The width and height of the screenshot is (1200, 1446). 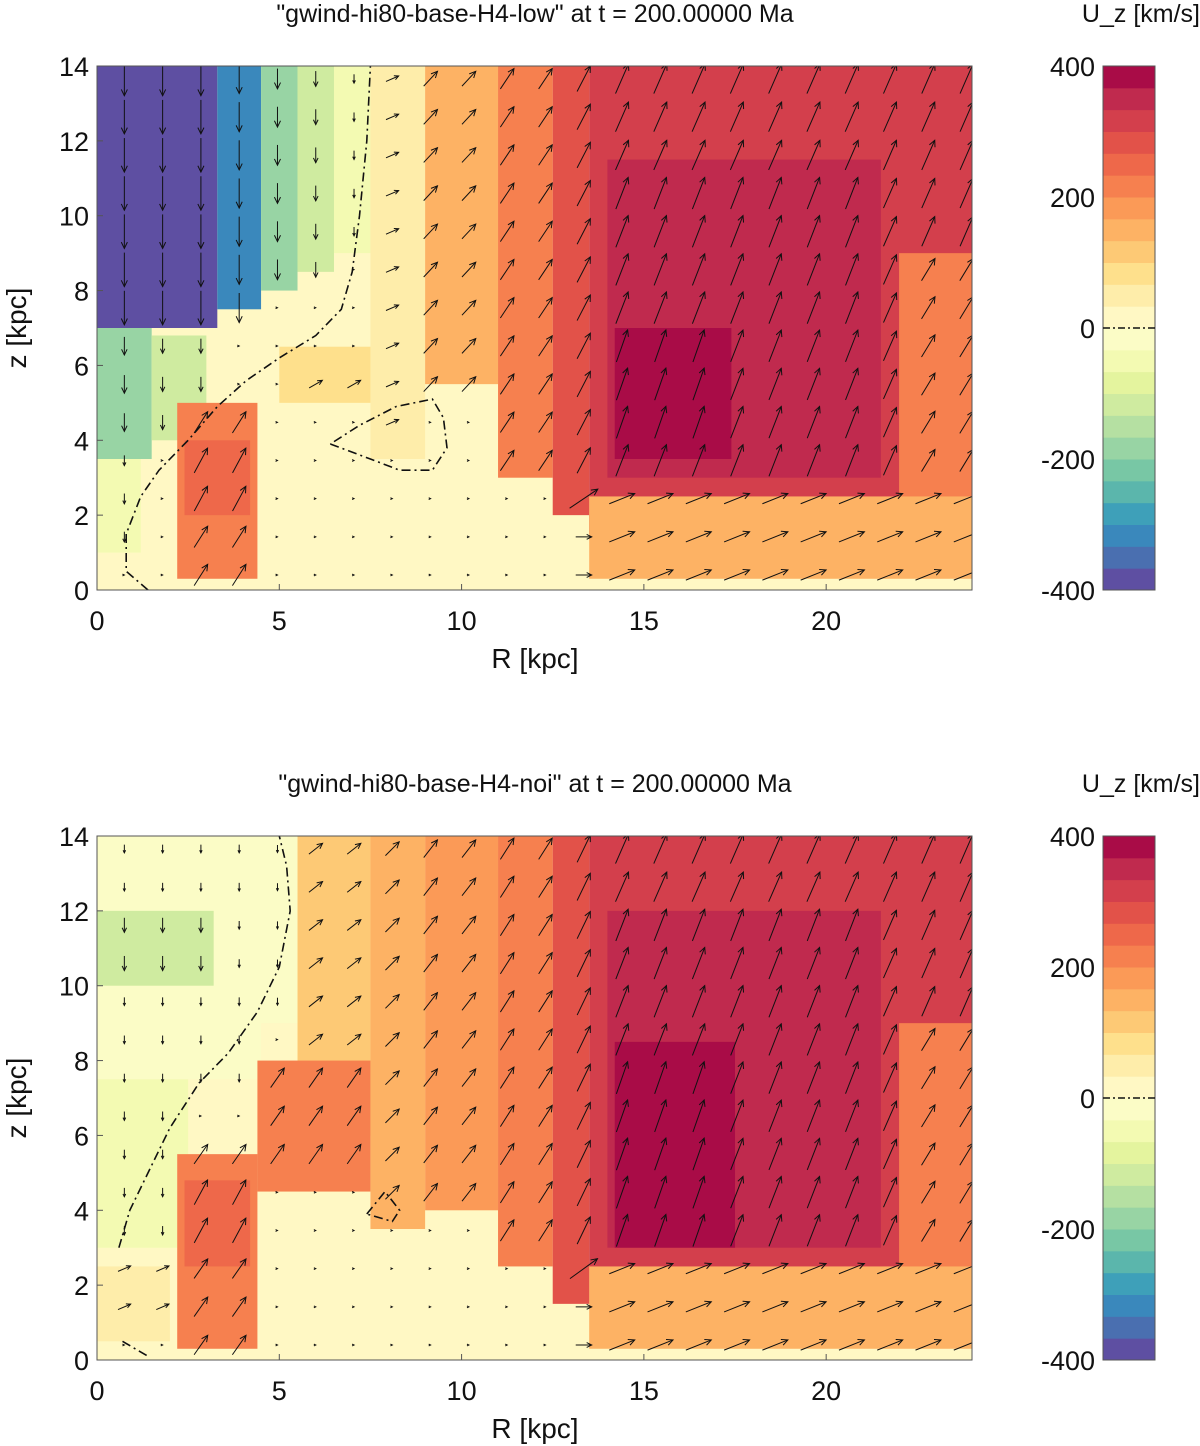 What do you see at coordinates (286, 328) in the screenshot?
I see `panel-top-contours` at bounding box center [286, 328].